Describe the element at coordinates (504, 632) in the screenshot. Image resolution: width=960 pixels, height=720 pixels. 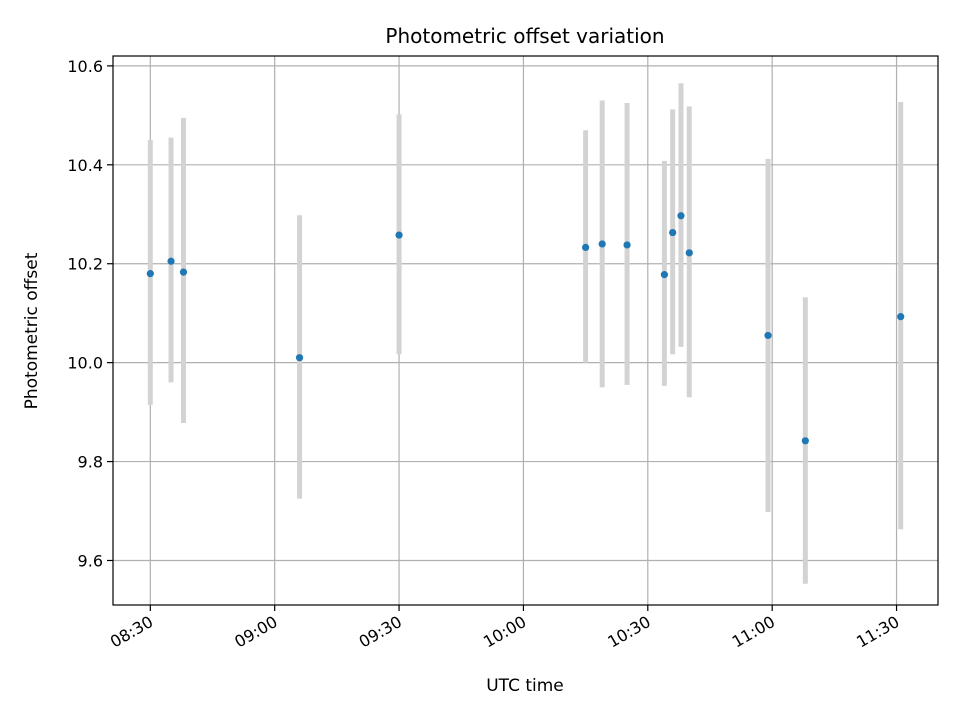
I see `x-tick-label: 10:00` at that location.